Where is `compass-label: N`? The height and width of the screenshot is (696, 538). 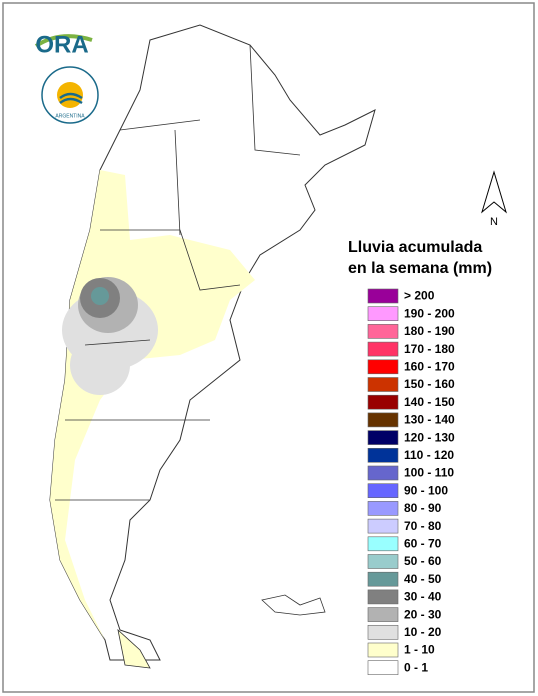 compass-label: N is located at coordinates (494, 222).